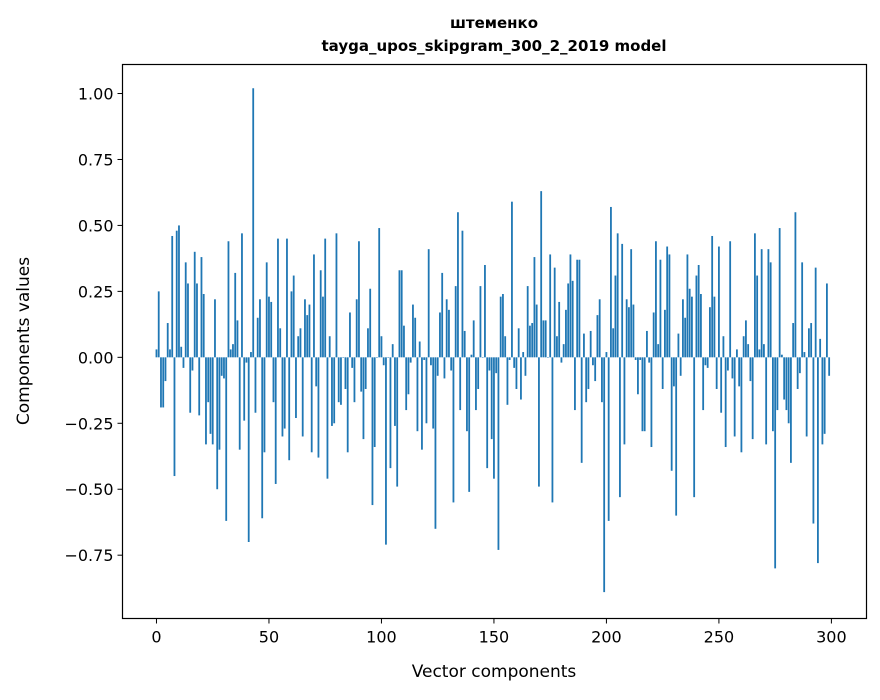 This screenshot has height=700, width=880. Describe the element at coordinates (96, 225) in the screenshot. I see `y-tick-label: 0.50` at that location.